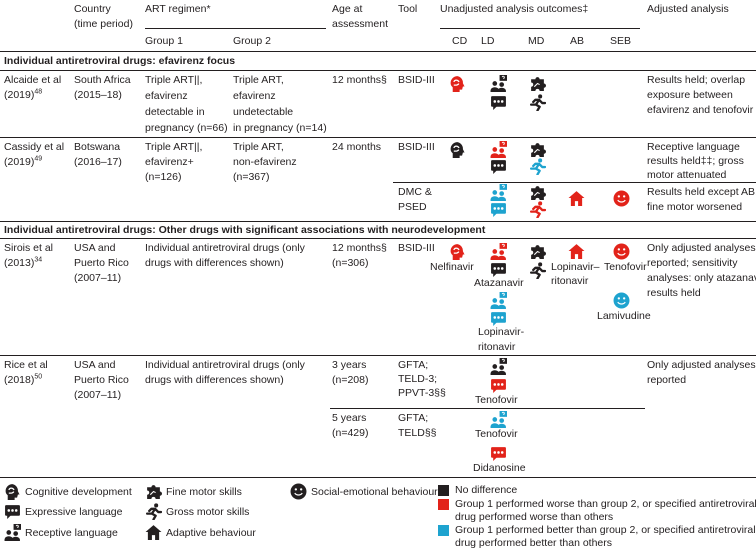 This screenshot has height=552, width=756. What do you see at coordinates (169, 162) in the screenshot?
I see `group: efavirenz+` at bounding box center [169, 162].